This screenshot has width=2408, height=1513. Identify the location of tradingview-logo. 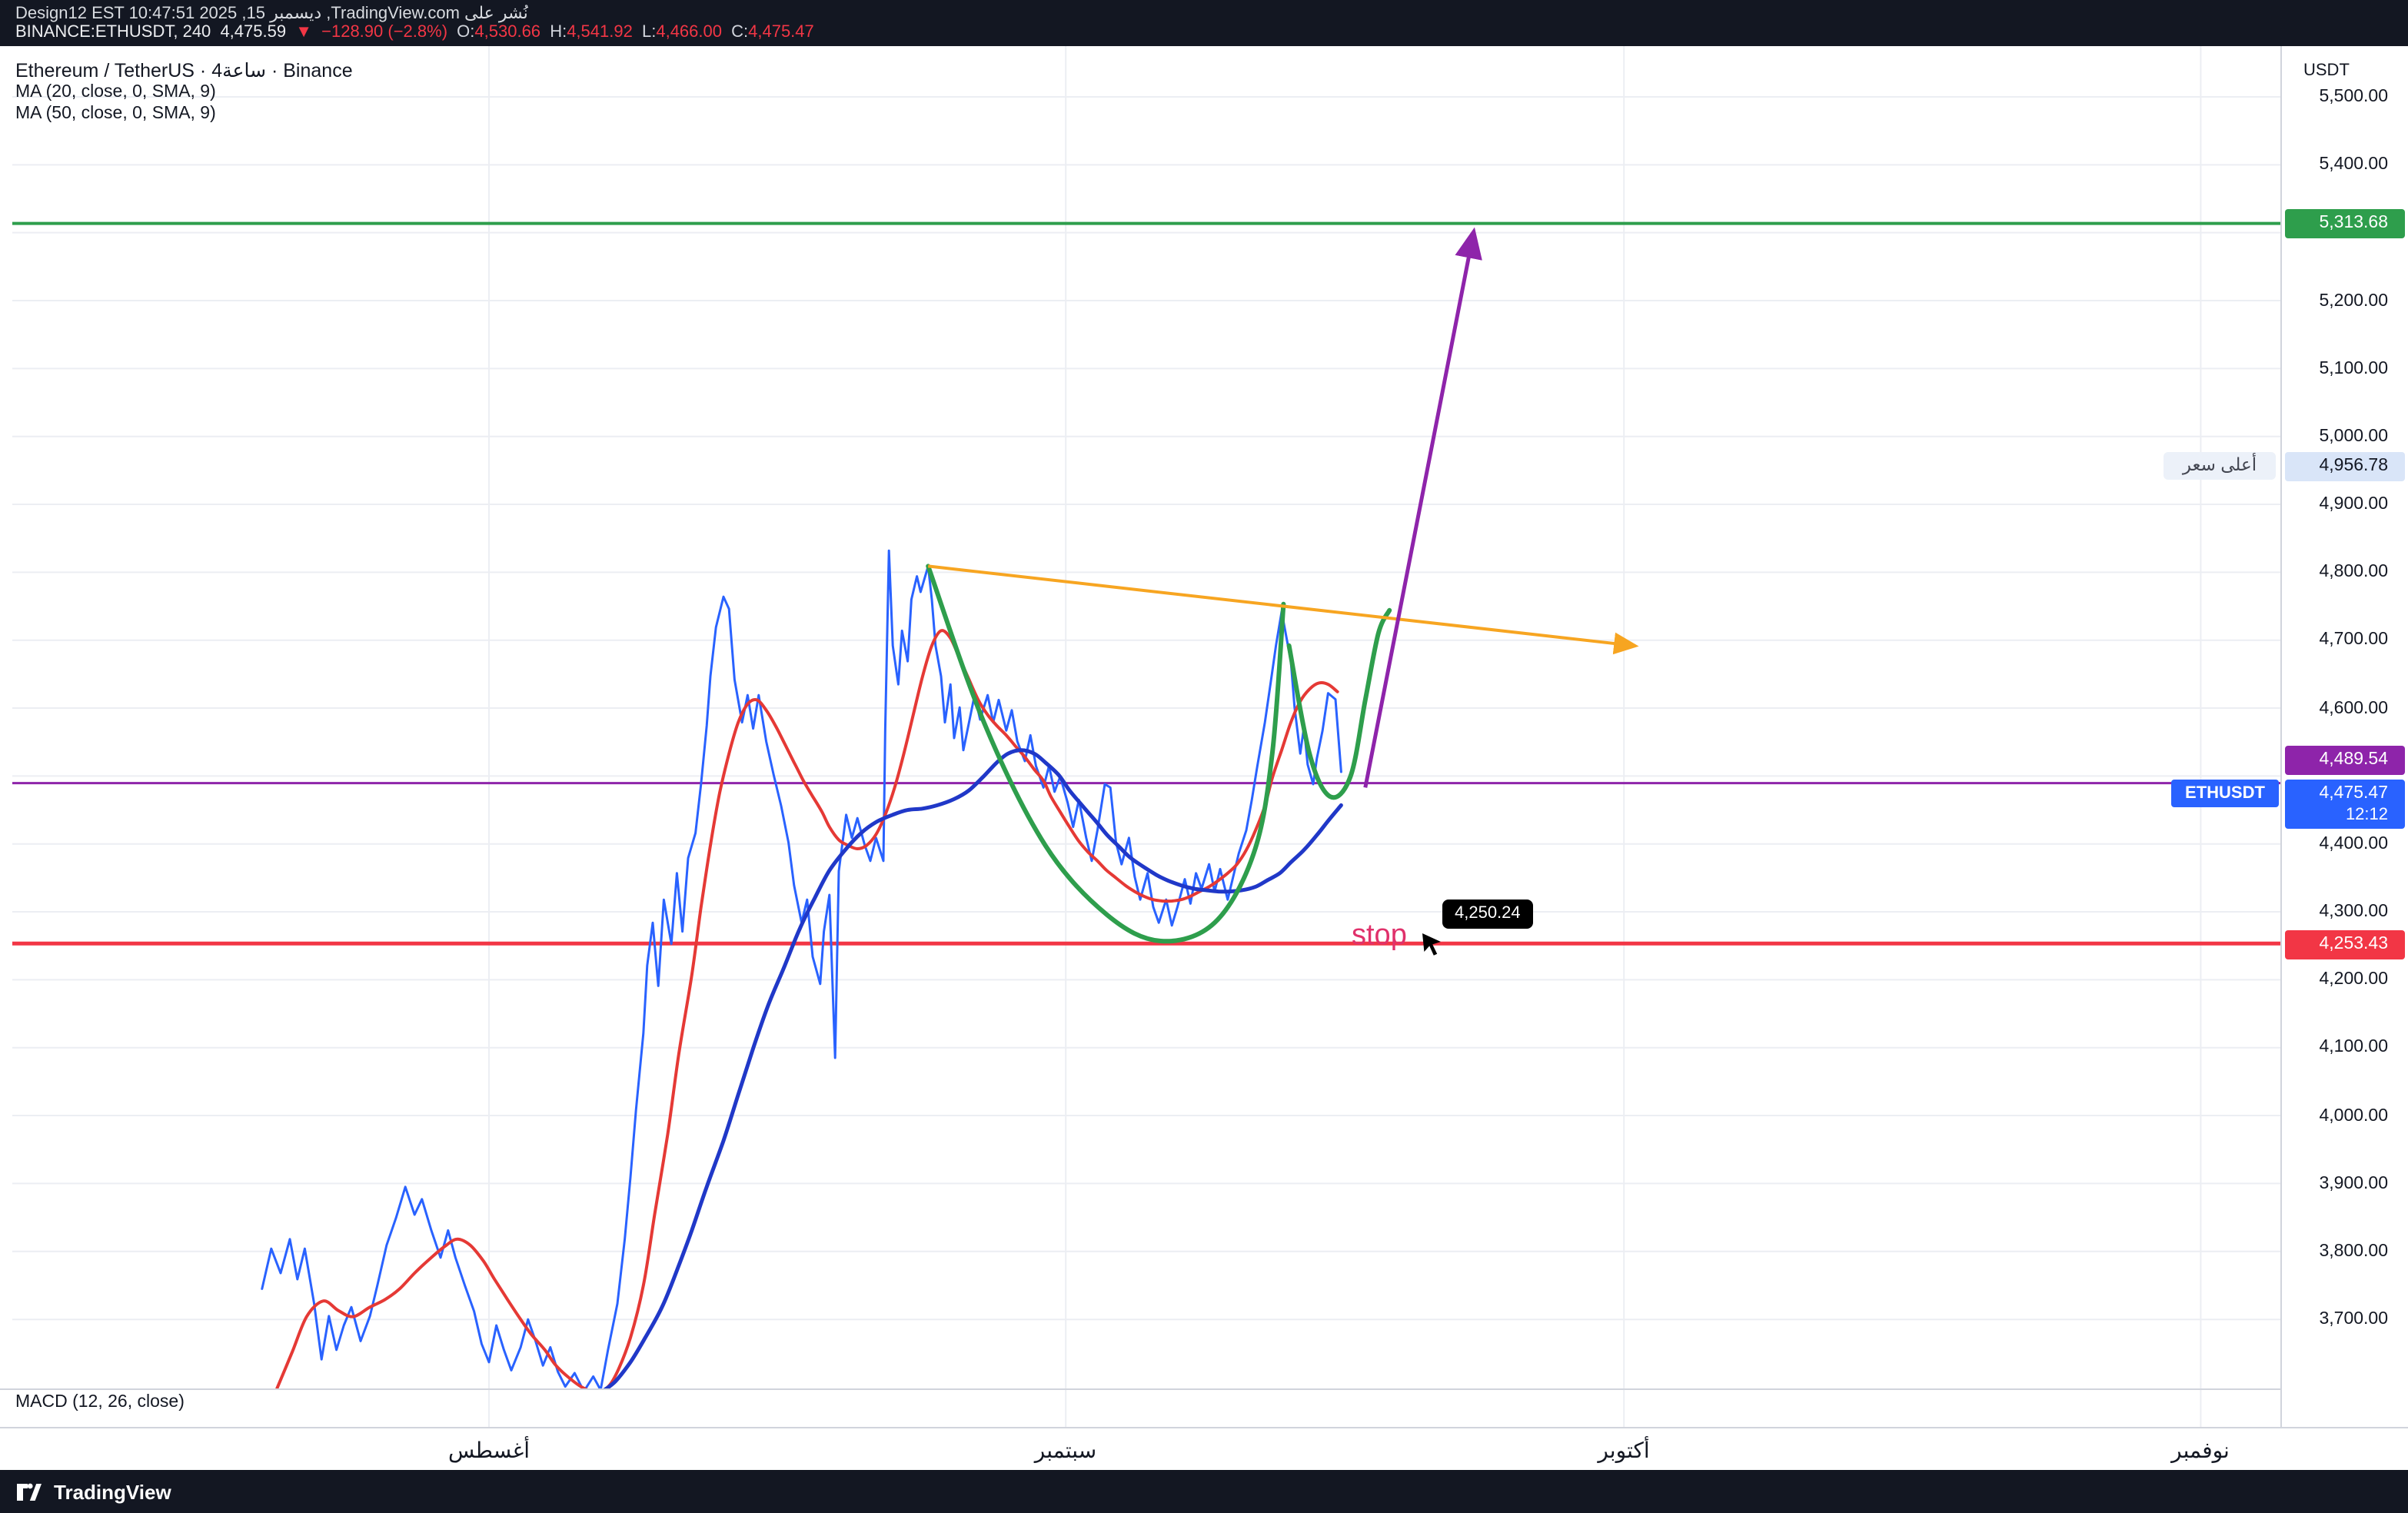
(29, 1492).